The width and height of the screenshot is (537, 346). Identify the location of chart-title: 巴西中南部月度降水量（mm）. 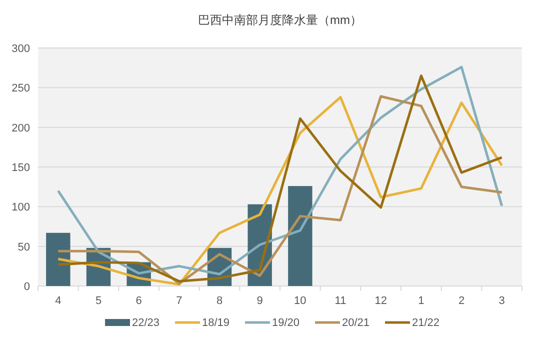
(280, 20).